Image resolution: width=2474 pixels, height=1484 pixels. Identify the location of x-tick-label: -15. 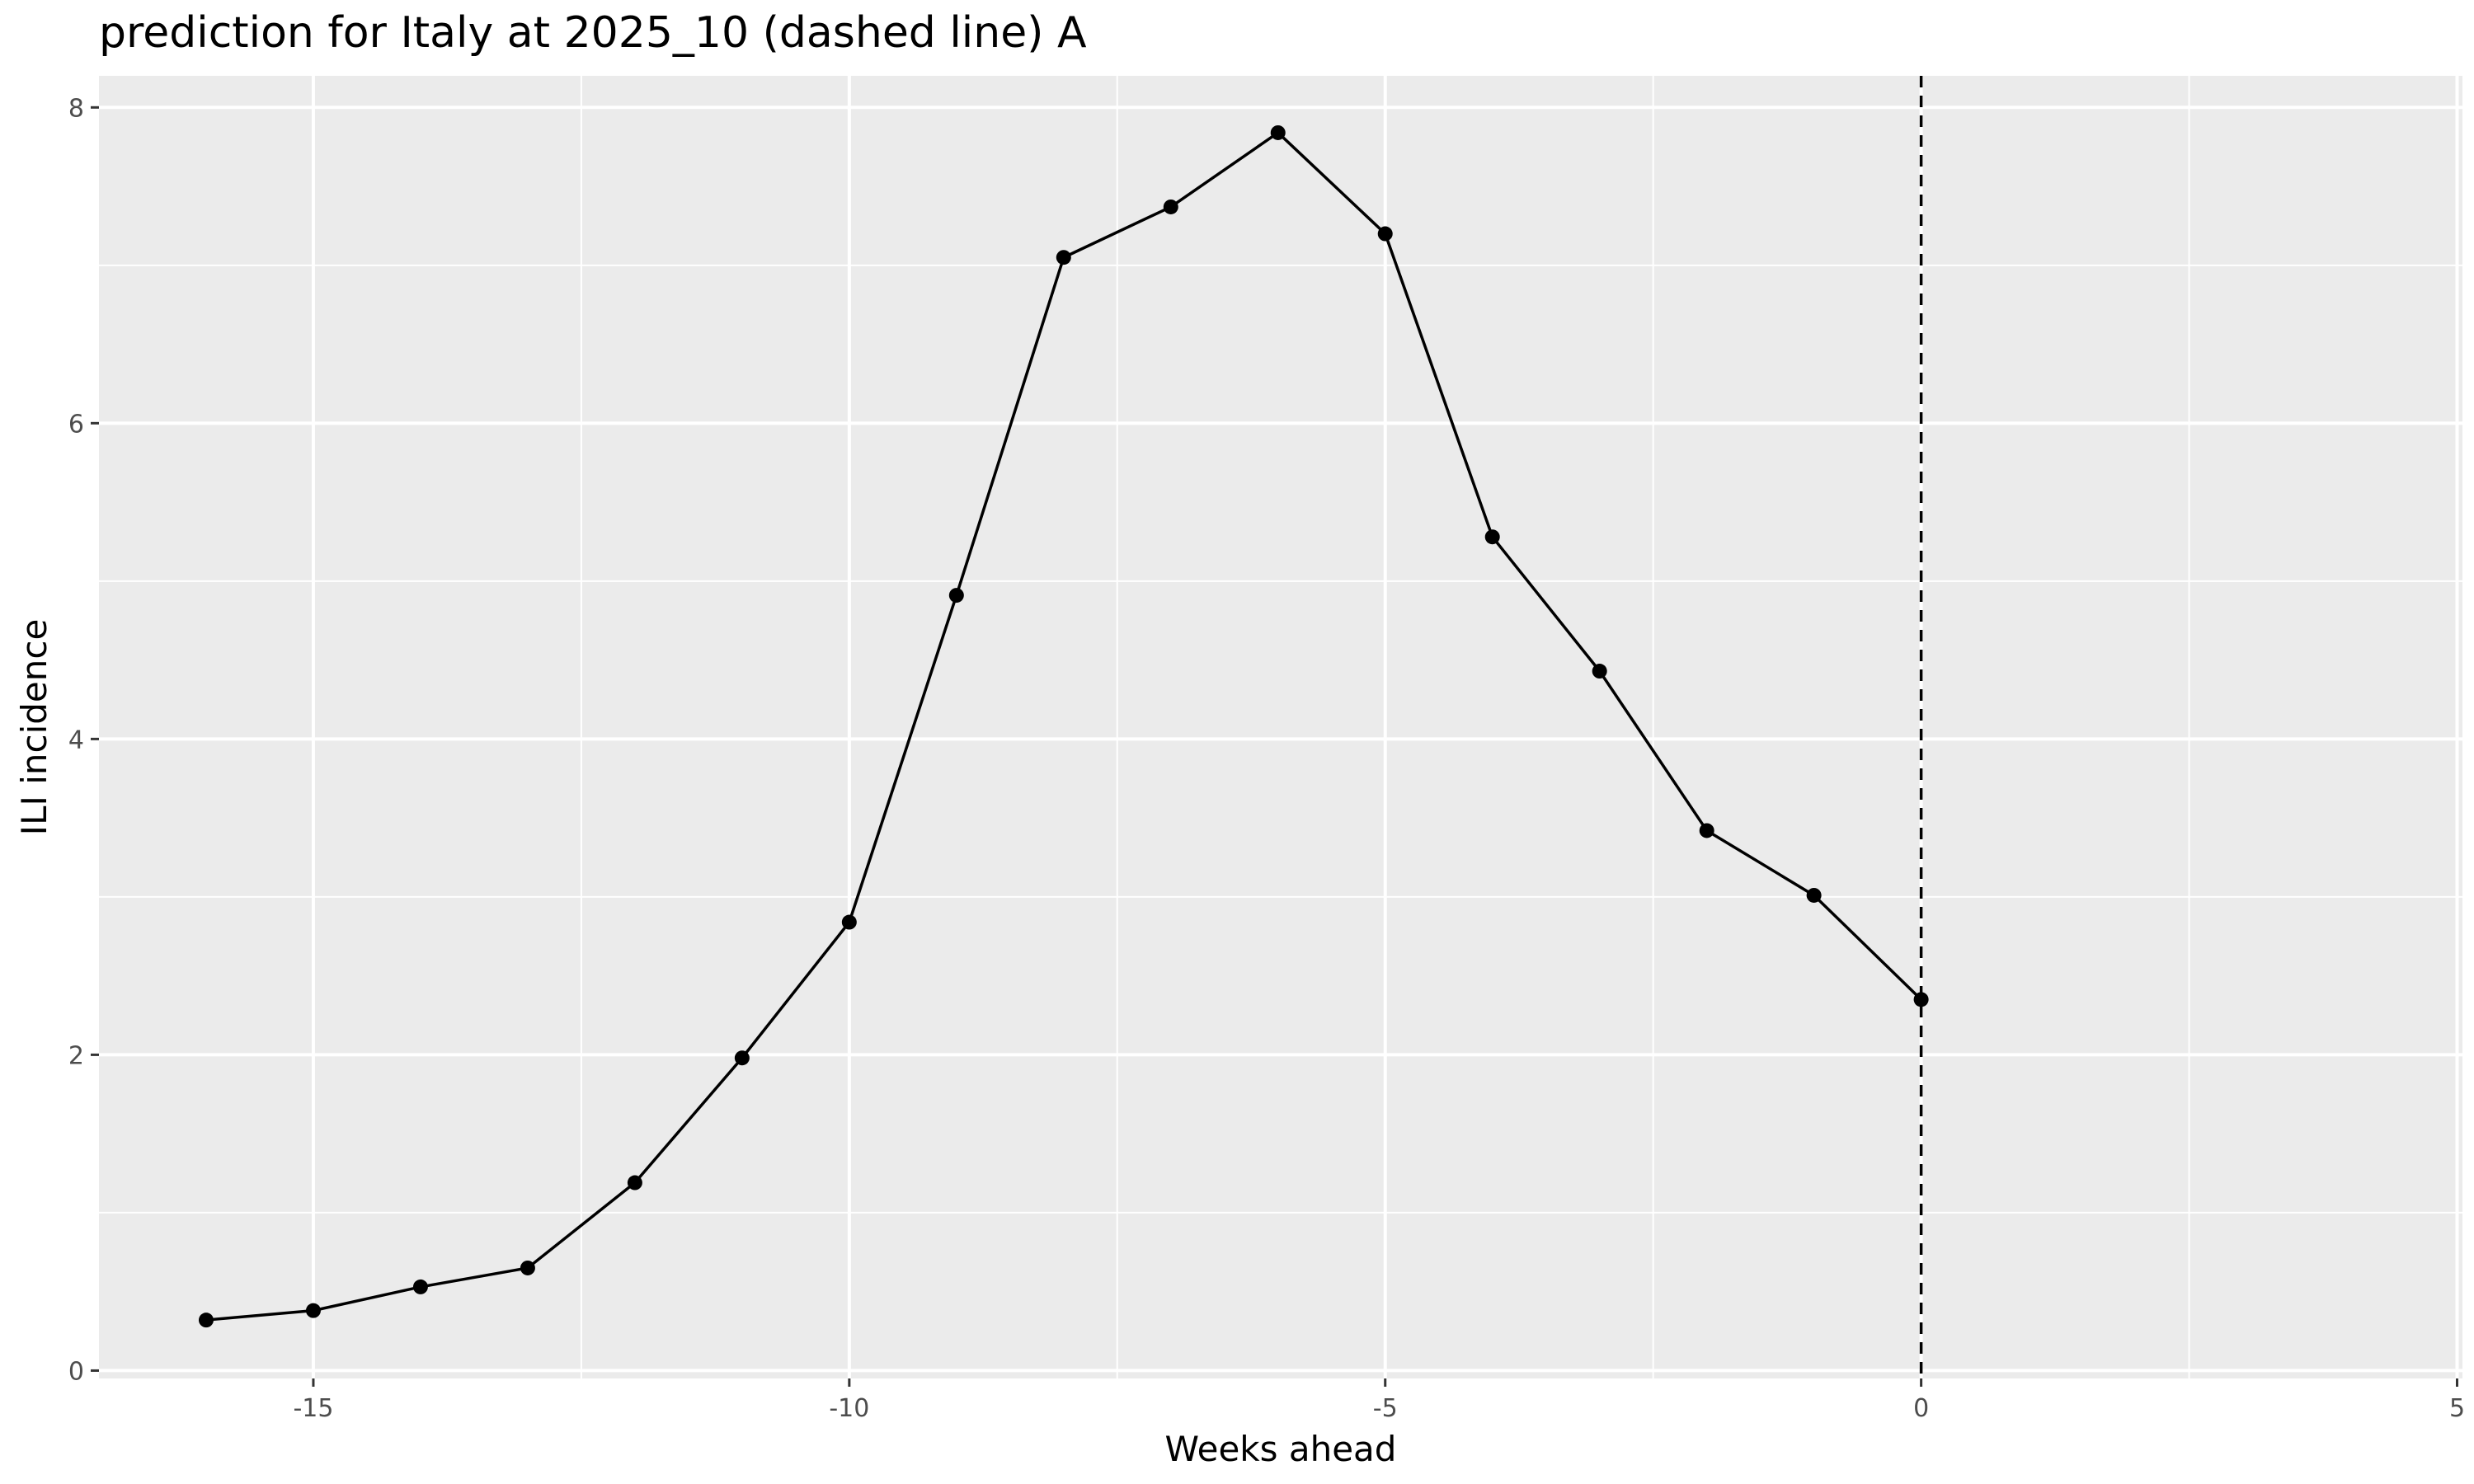
(313, 1408).